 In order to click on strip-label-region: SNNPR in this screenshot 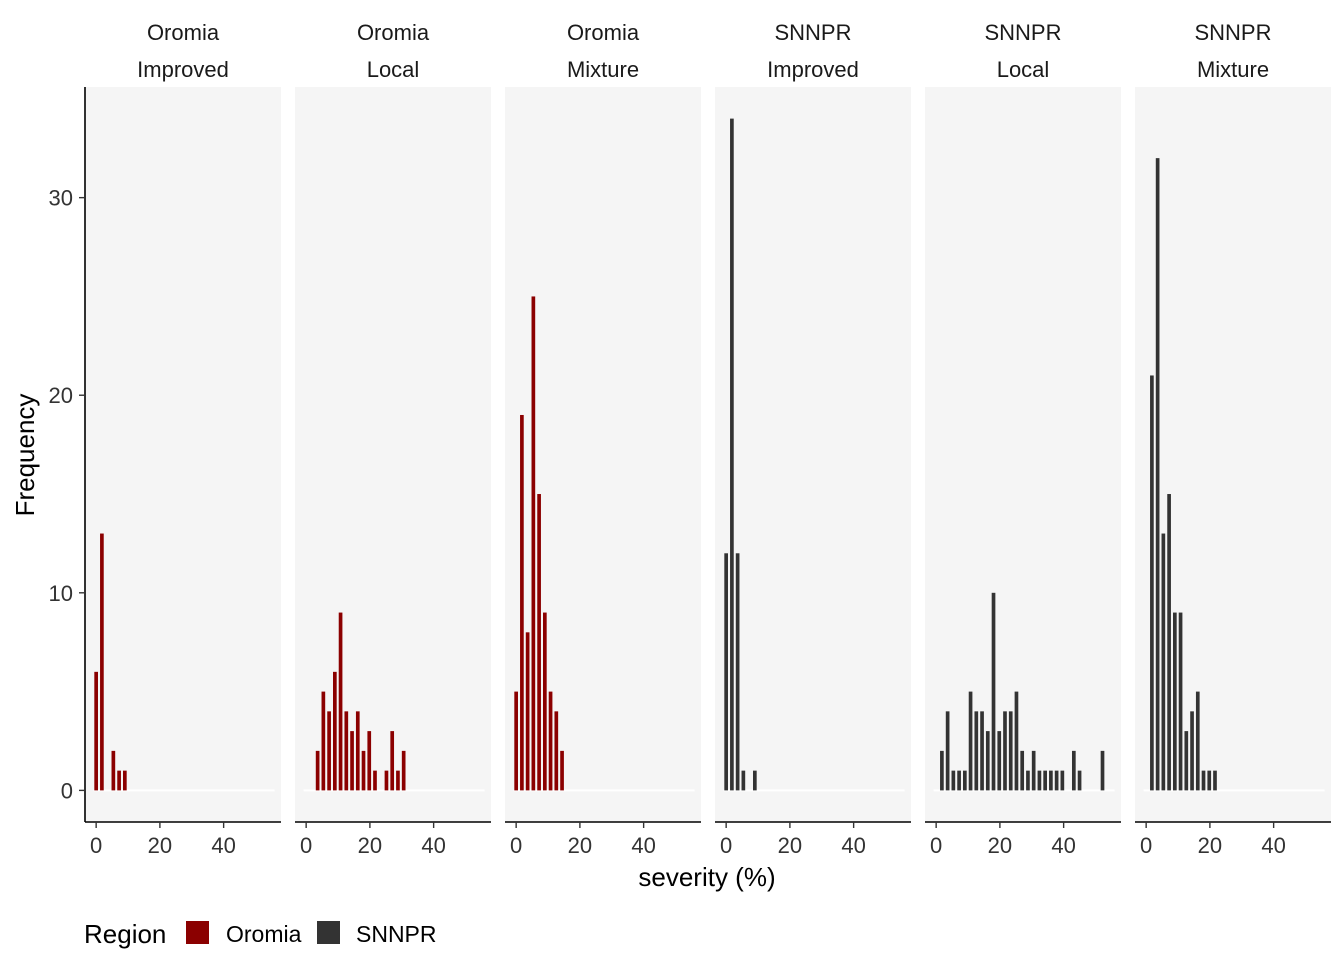, I will do `click(1232, 32)`.